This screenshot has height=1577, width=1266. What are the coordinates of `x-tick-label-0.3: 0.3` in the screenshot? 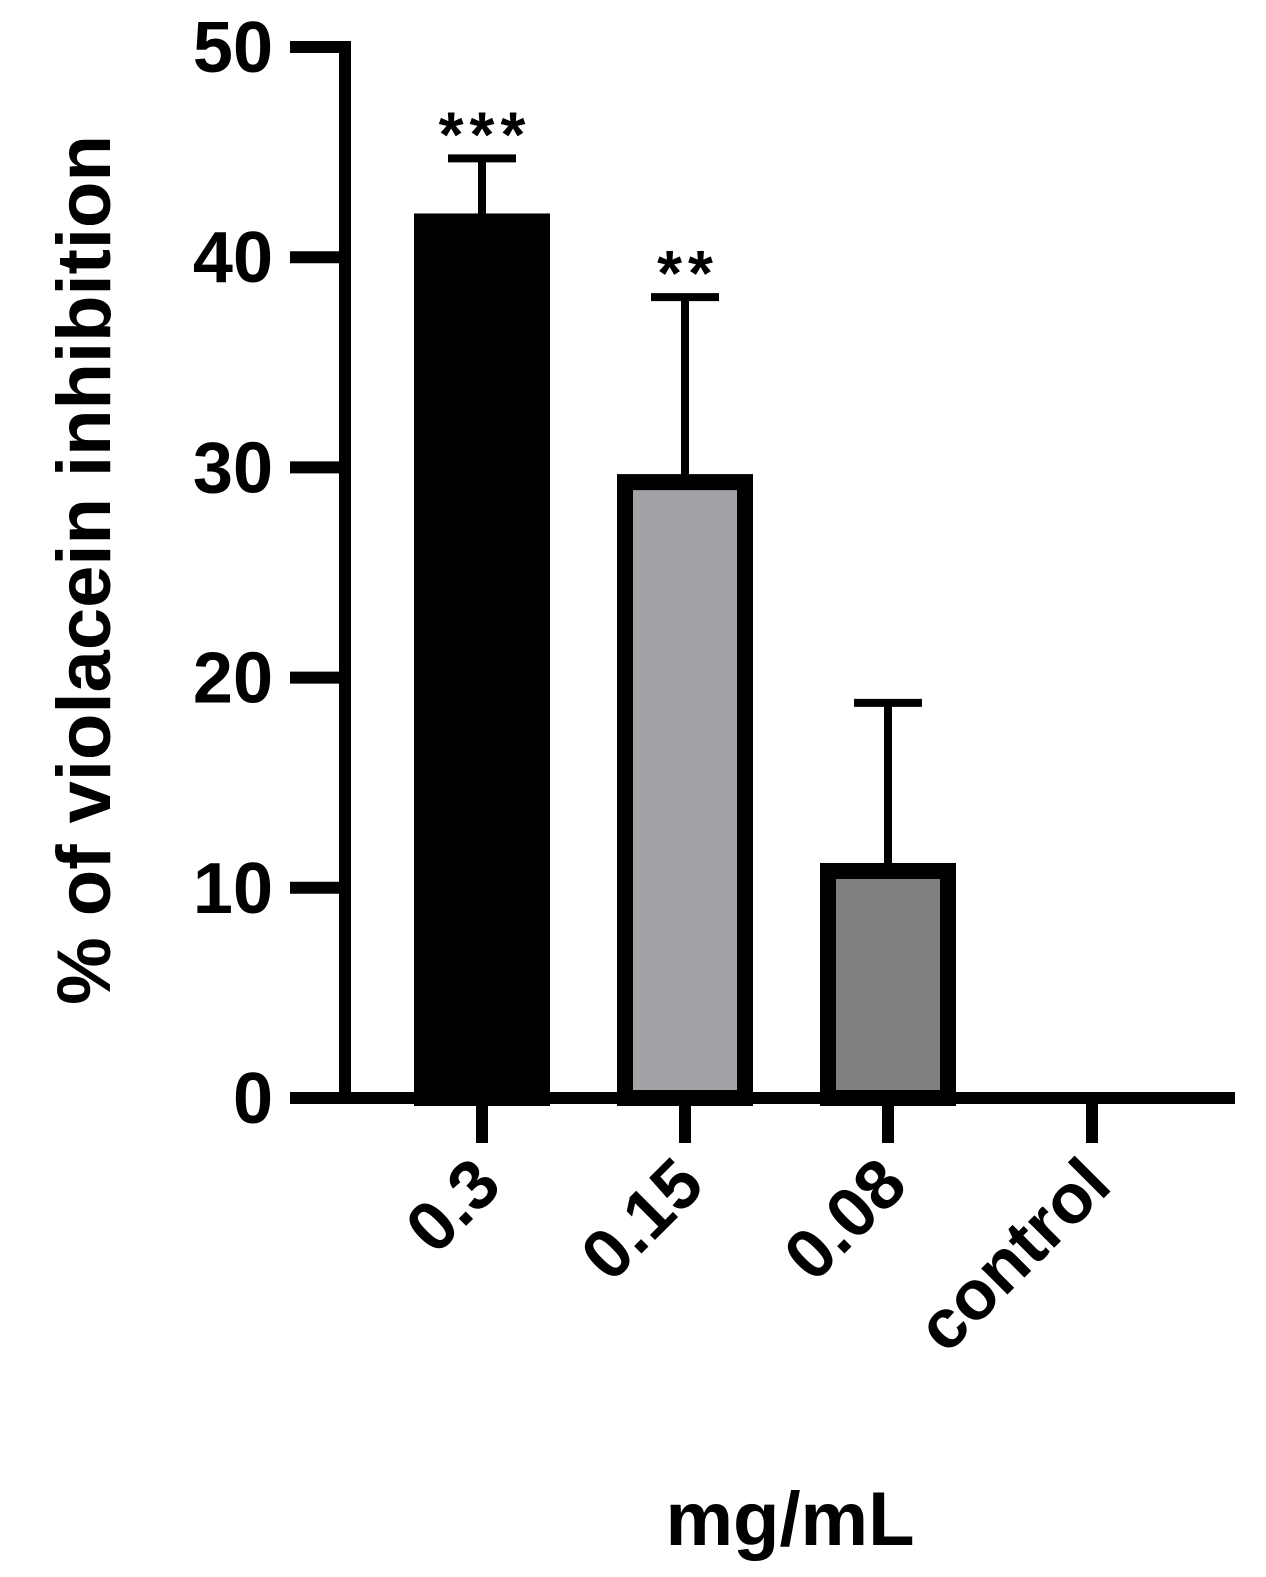 It's located at (453, 1205).